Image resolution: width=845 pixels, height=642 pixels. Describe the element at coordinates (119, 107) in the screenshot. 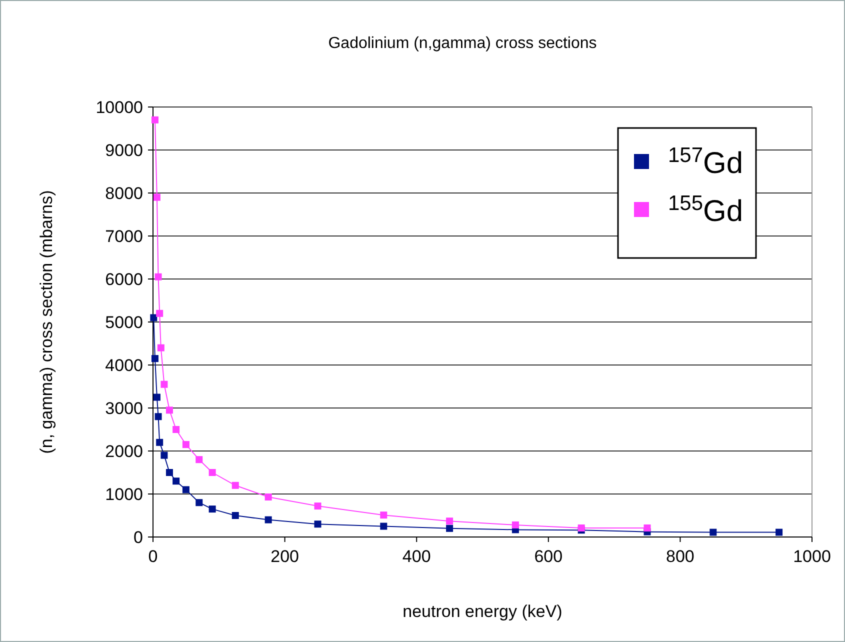

I see `y-tick-label: 10000` at that location.